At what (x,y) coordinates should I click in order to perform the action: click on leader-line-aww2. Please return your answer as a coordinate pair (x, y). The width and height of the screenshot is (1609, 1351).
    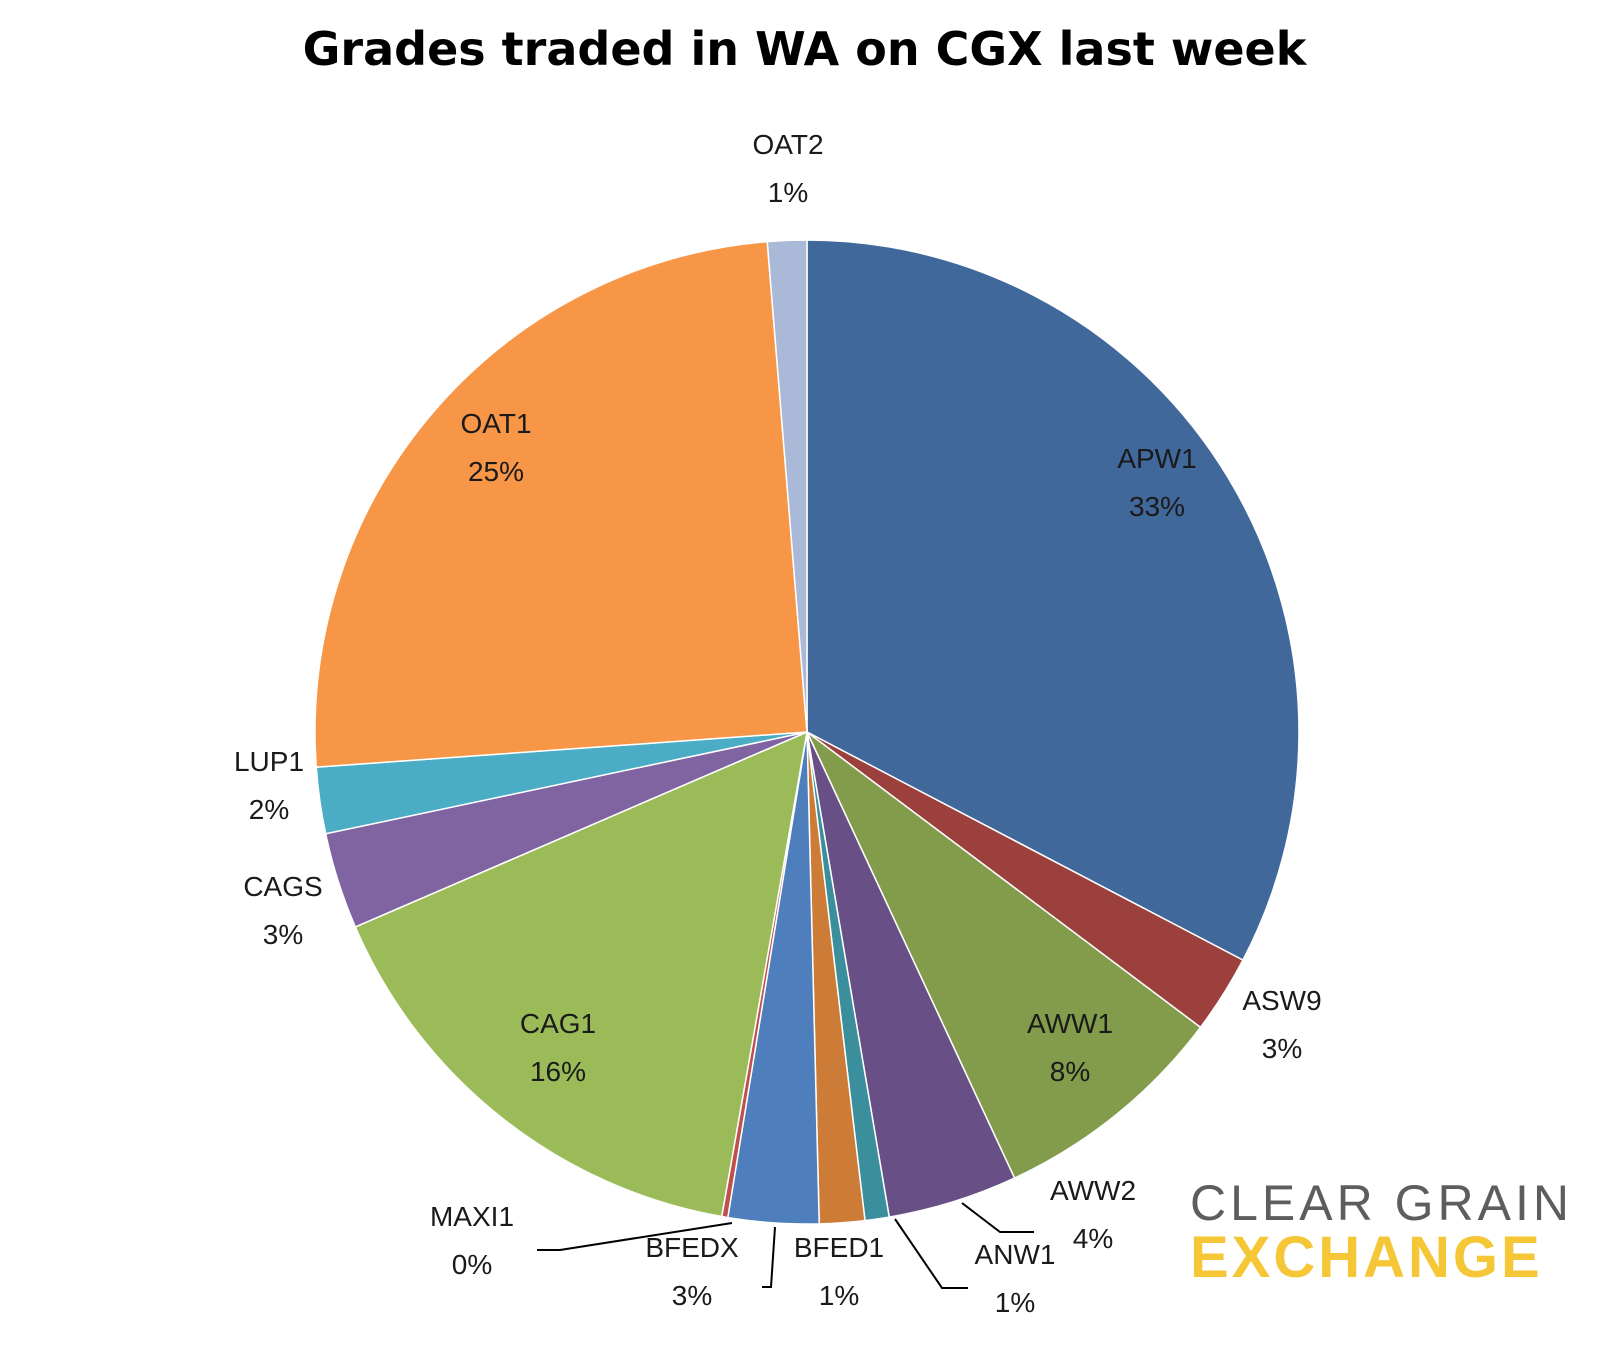
    Looking at the image, I should click on (997, 1217).